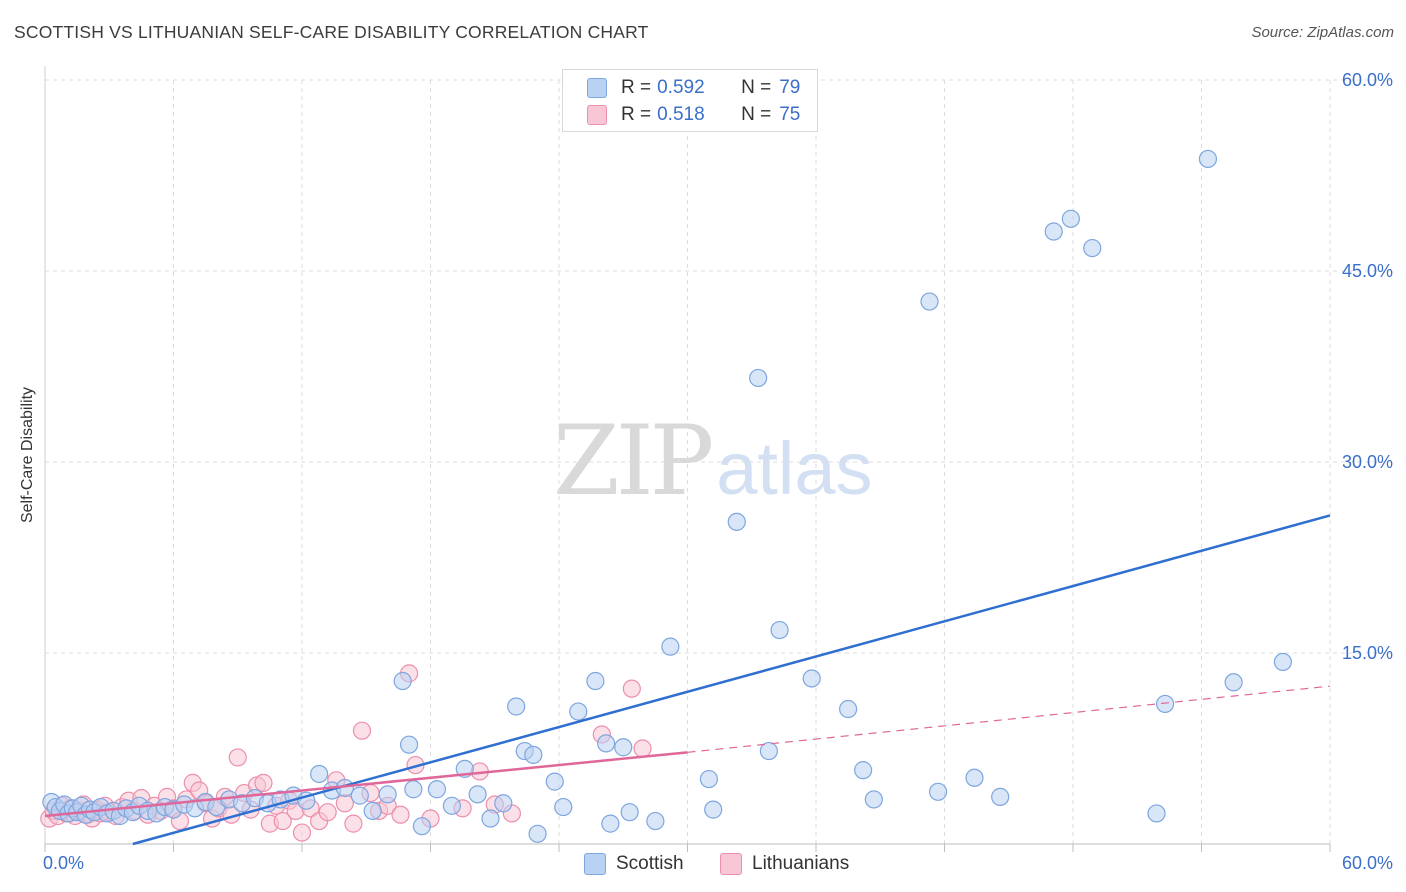  I want to click on bottom-legend-swatch-scottish, so click(595, 864).